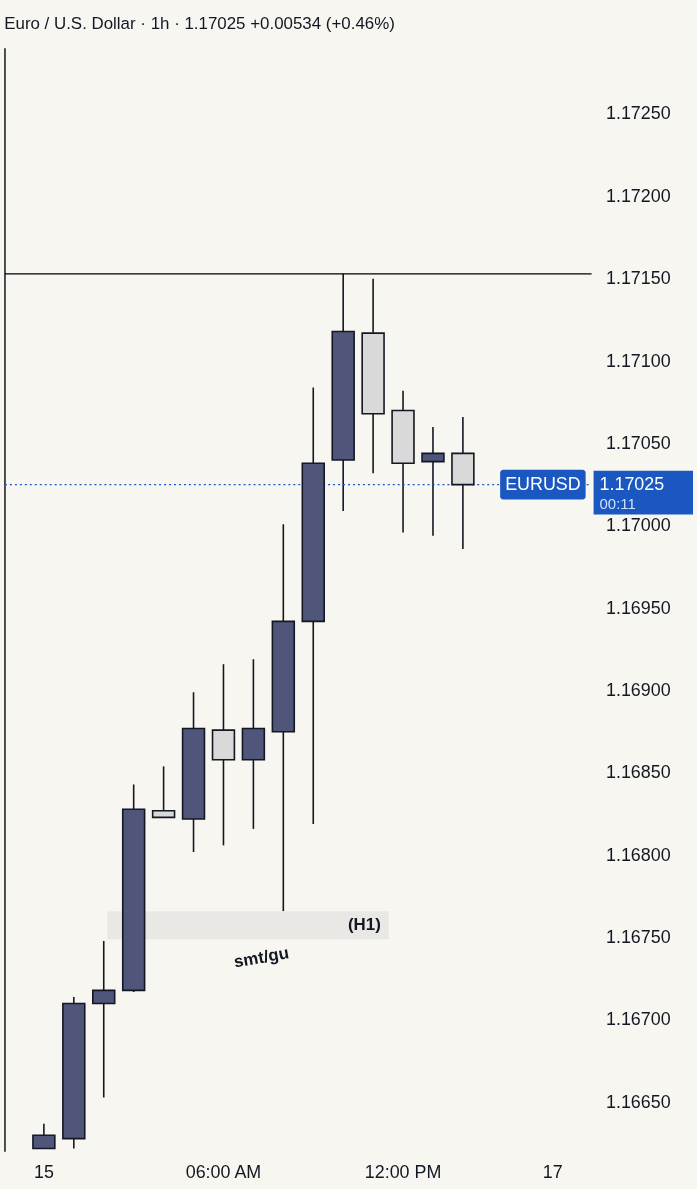  I want to click on y-tick-label: 1.17150, so click(638, 278).